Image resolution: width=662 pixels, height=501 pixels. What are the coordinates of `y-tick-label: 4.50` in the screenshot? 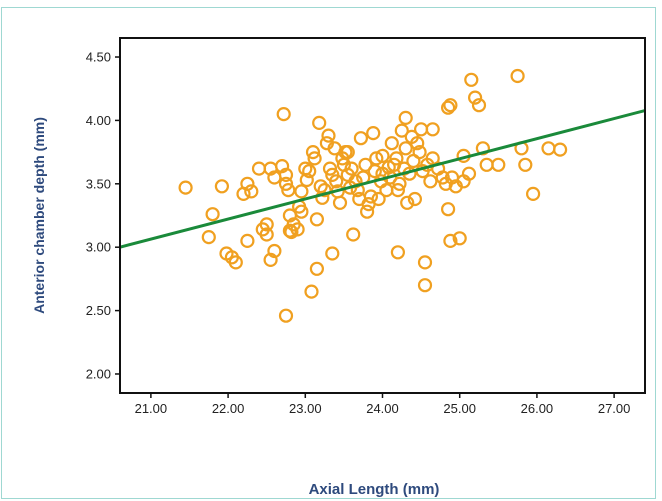 It's located at (98, 57).